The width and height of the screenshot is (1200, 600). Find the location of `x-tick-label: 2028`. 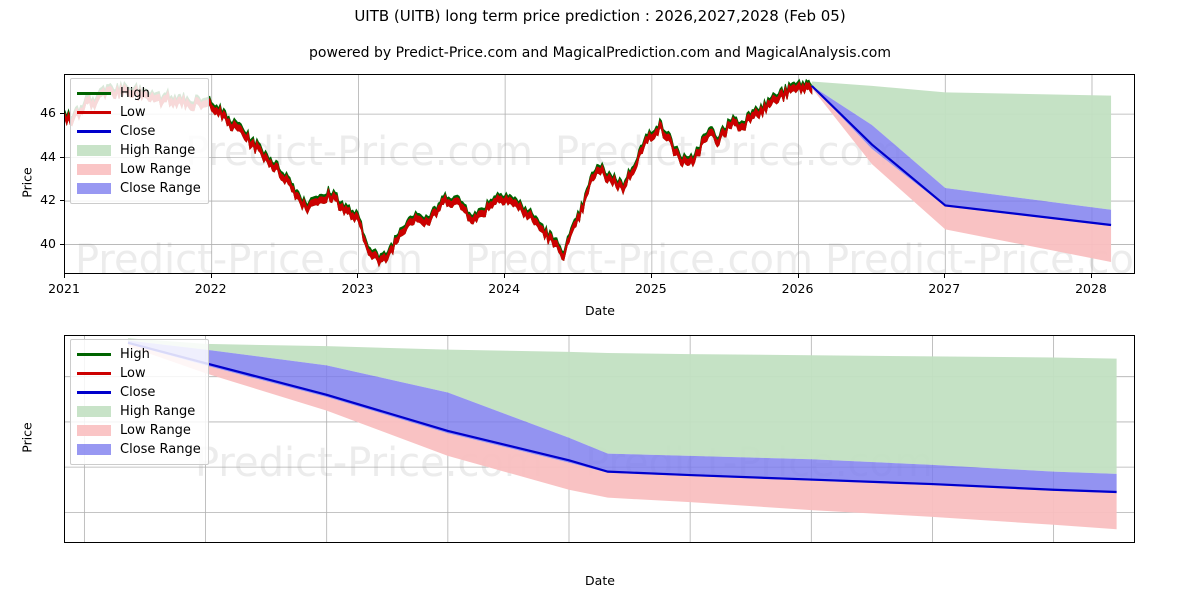

x-tick-label: 2028 is located at coordinates (1091, 288).